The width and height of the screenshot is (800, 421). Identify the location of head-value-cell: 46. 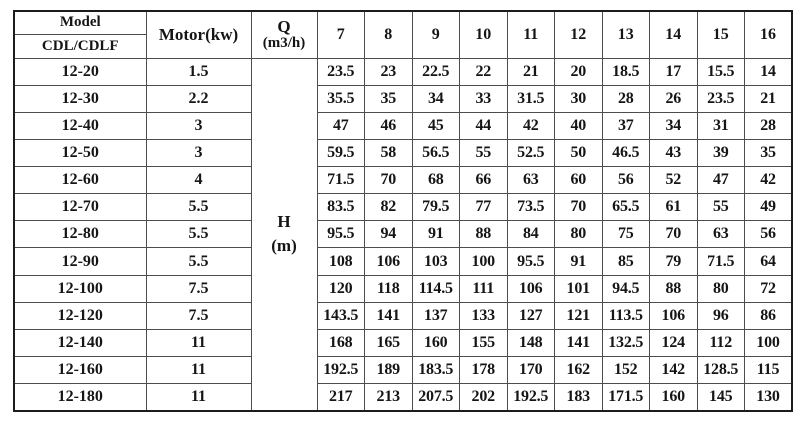
(388, 125).